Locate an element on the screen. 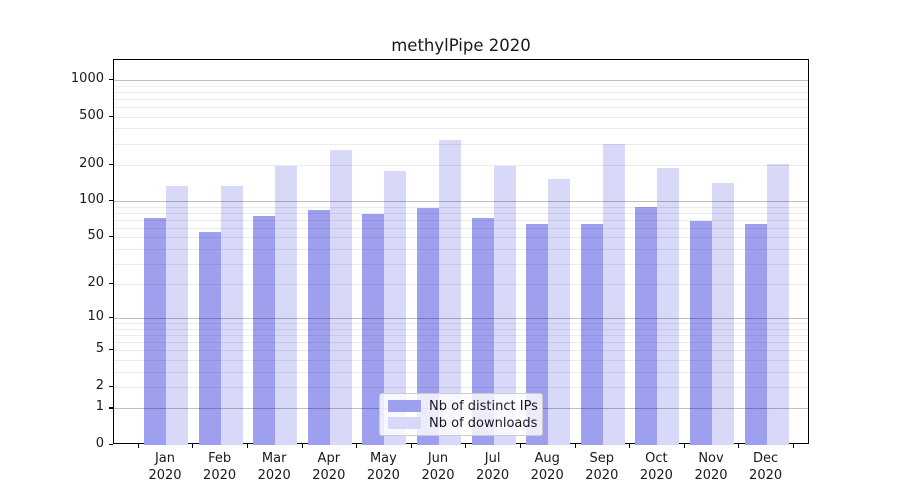 The width and height of the screenshot is (900, 500). y-tick-label-1: 1 is located at coordinates (99, 407).